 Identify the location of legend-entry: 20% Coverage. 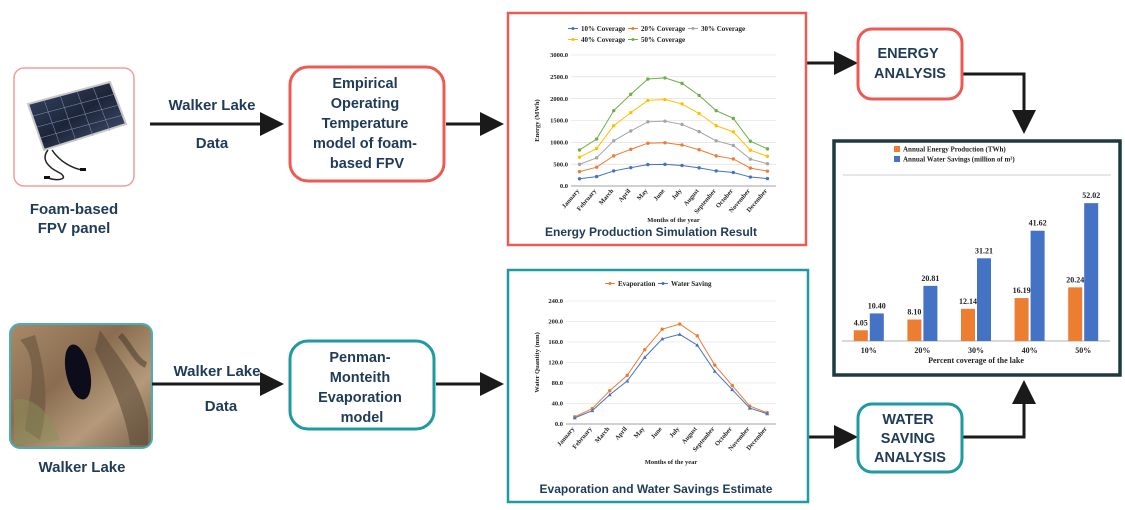
(663, 29).